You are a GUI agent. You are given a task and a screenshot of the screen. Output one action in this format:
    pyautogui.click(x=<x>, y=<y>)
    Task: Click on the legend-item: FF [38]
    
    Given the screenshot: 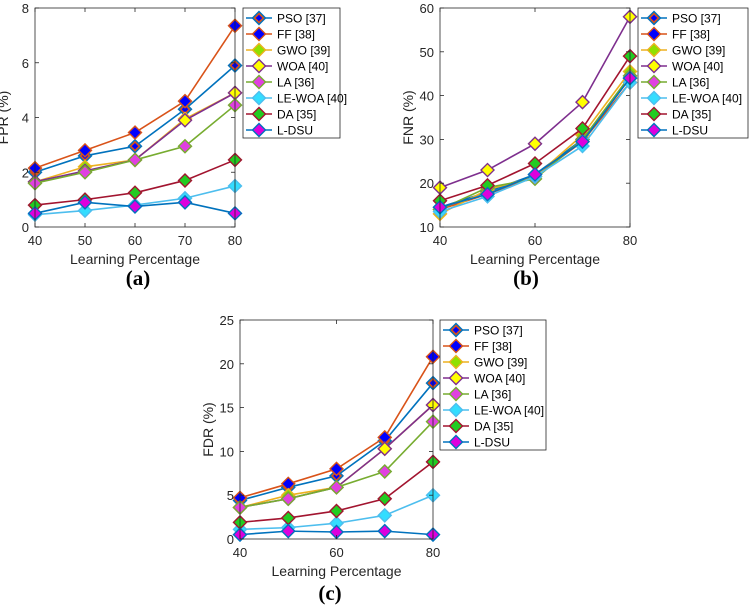 What is the action you would take?
    pyautogui.click(x=280, y=34)
    